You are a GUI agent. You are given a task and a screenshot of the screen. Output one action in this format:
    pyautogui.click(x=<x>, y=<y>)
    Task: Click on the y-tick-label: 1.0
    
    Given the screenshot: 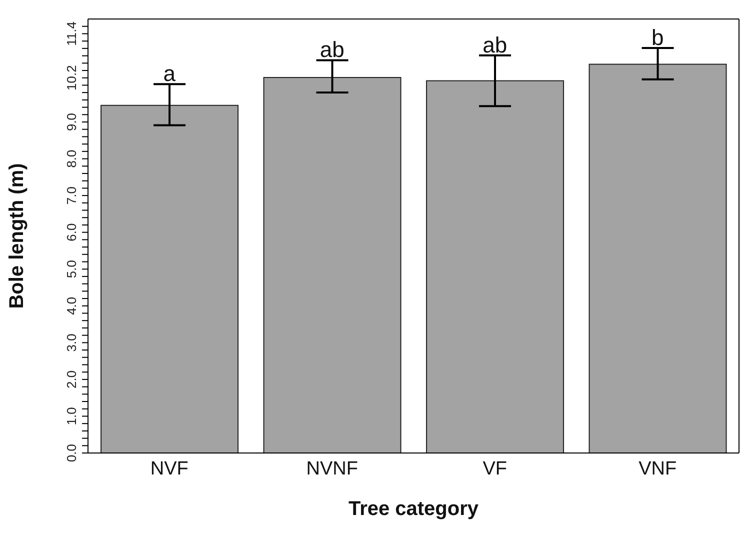 What is the action you would take?
    pyautogui.click(x=71, y=416)
    